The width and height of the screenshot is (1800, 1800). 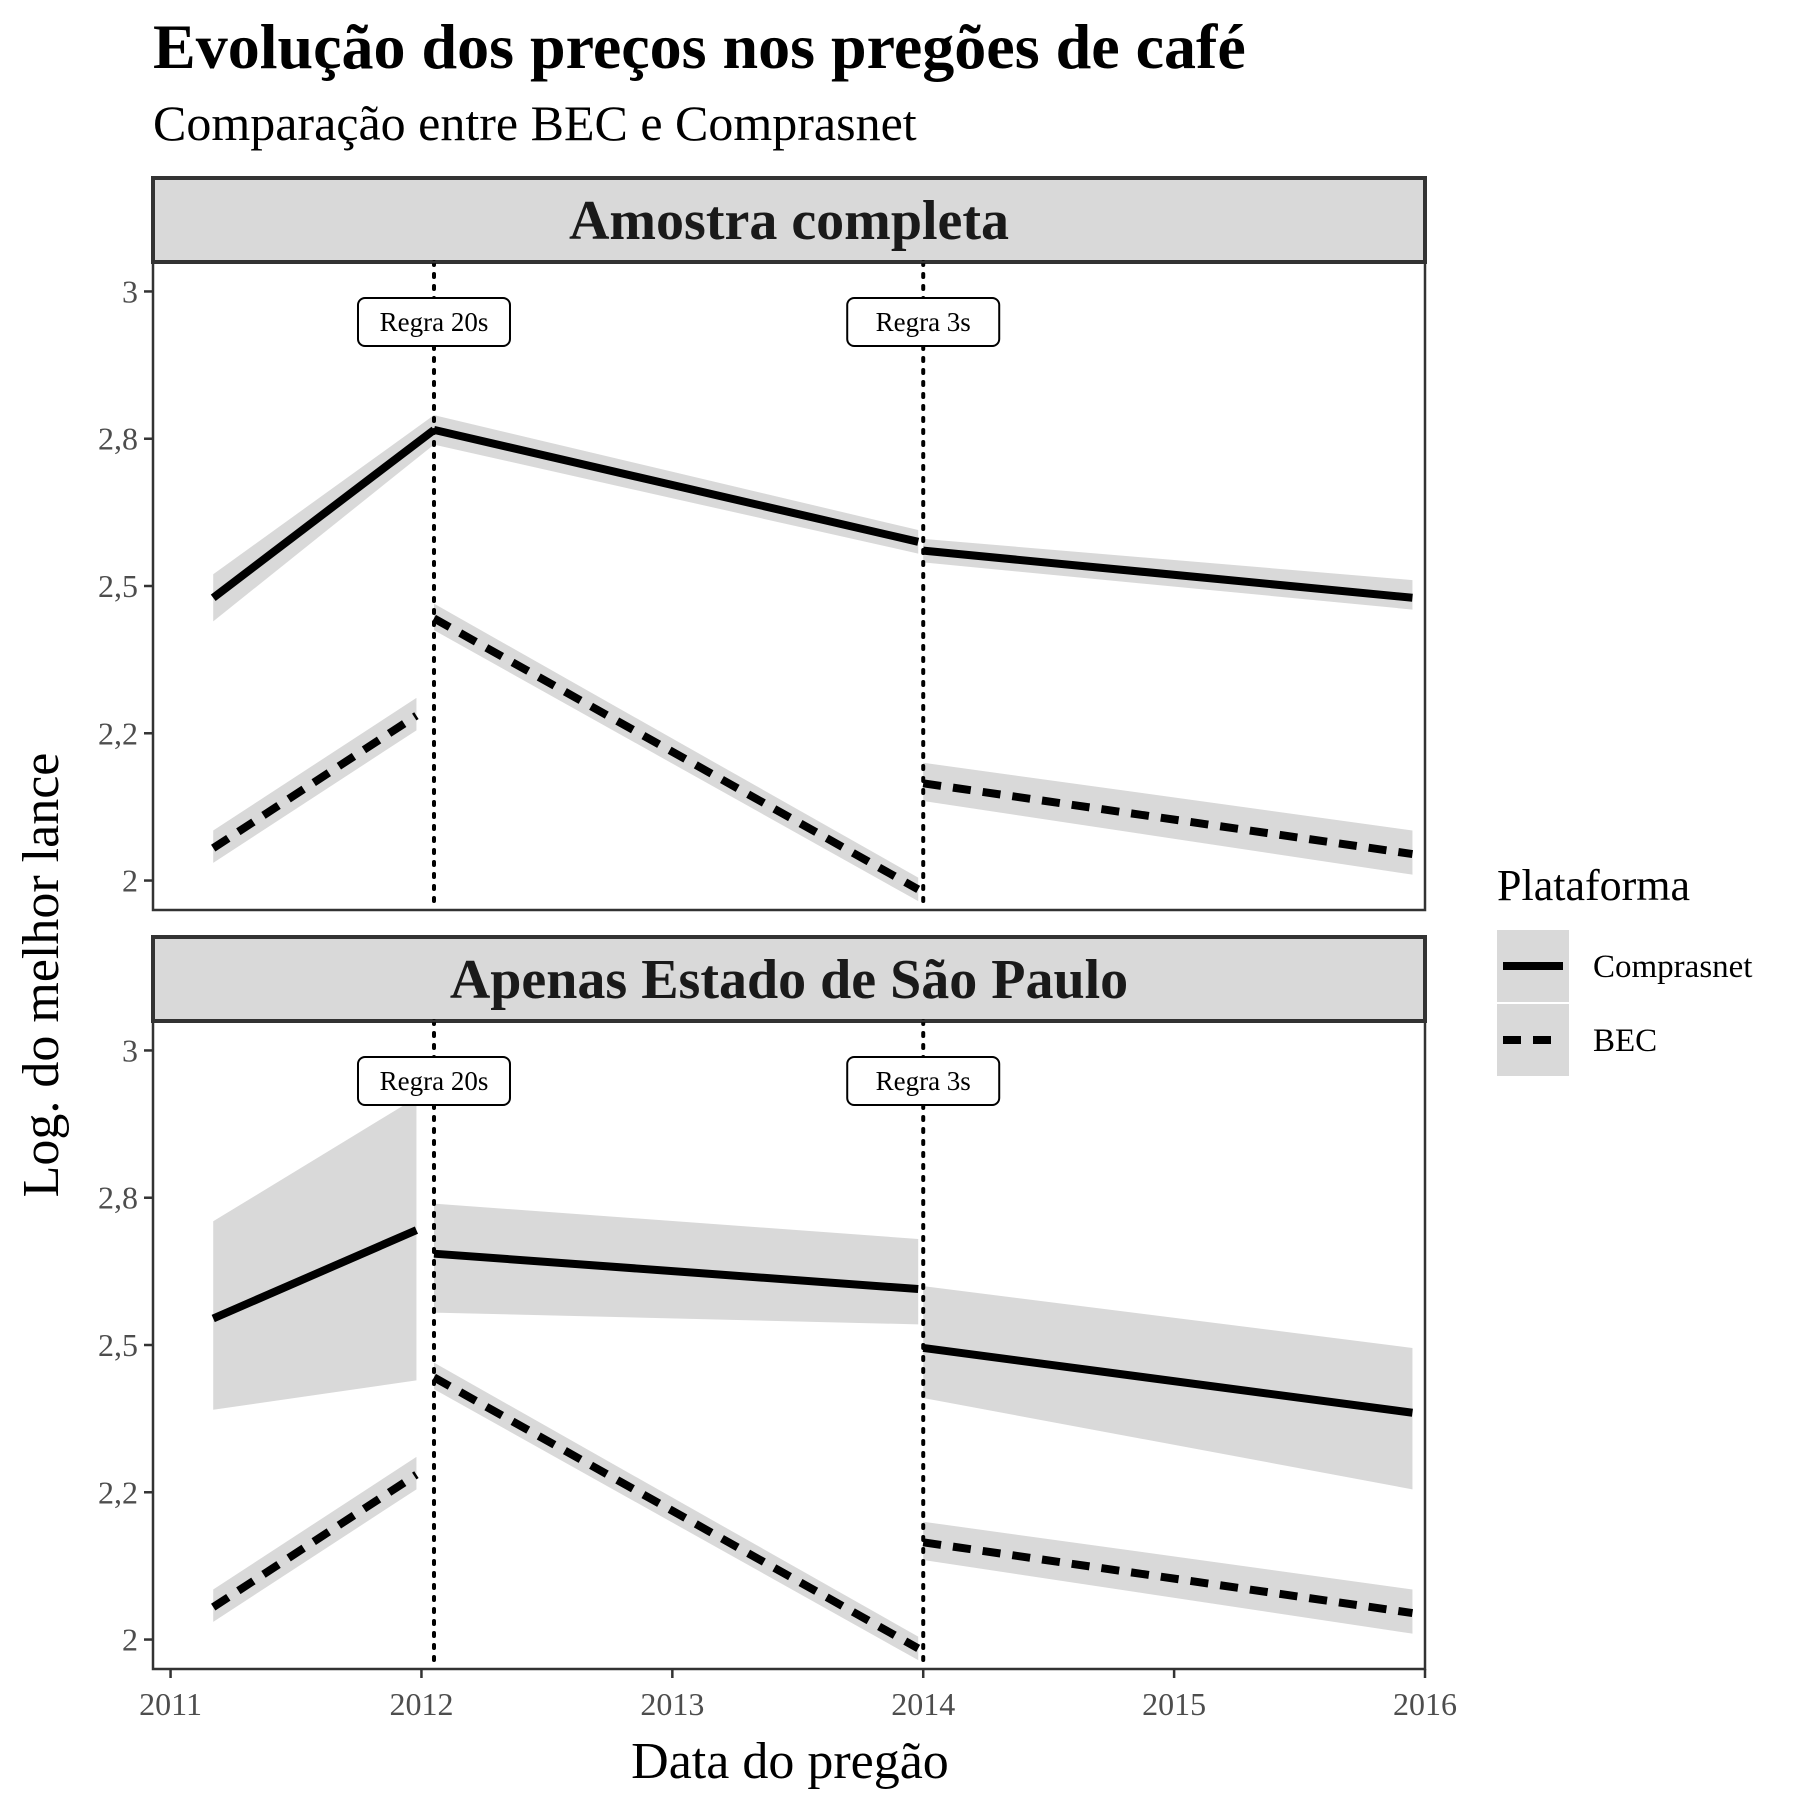 I want to click on facet-strip-label: Amostra completa, so click(x=789, y=221).